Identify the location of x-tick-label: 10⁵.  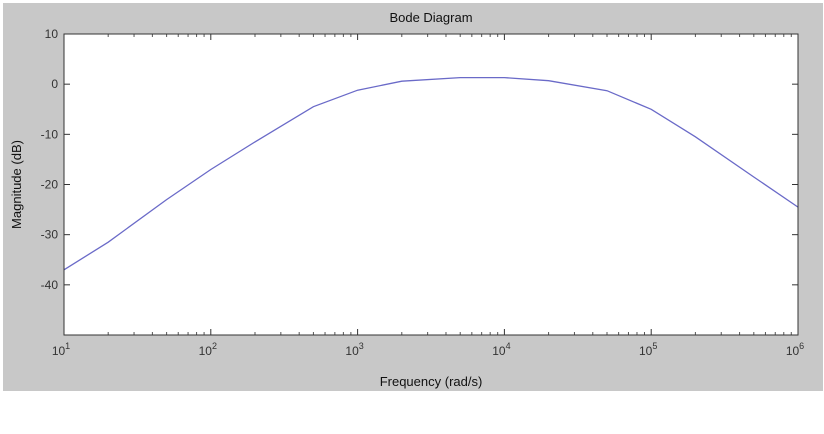
(648, 349).